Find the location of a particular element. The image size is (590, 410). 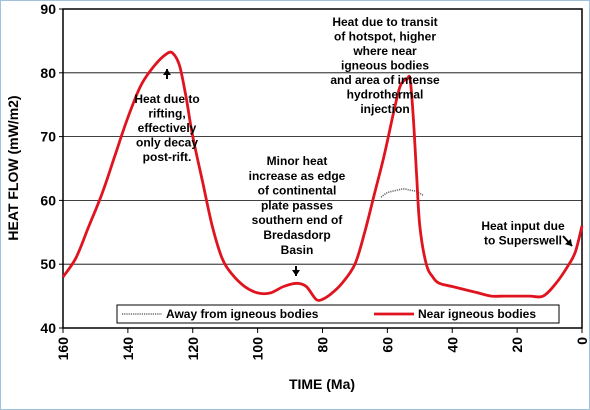

x-tick-label: 120 is located at coordinates (193, 349).